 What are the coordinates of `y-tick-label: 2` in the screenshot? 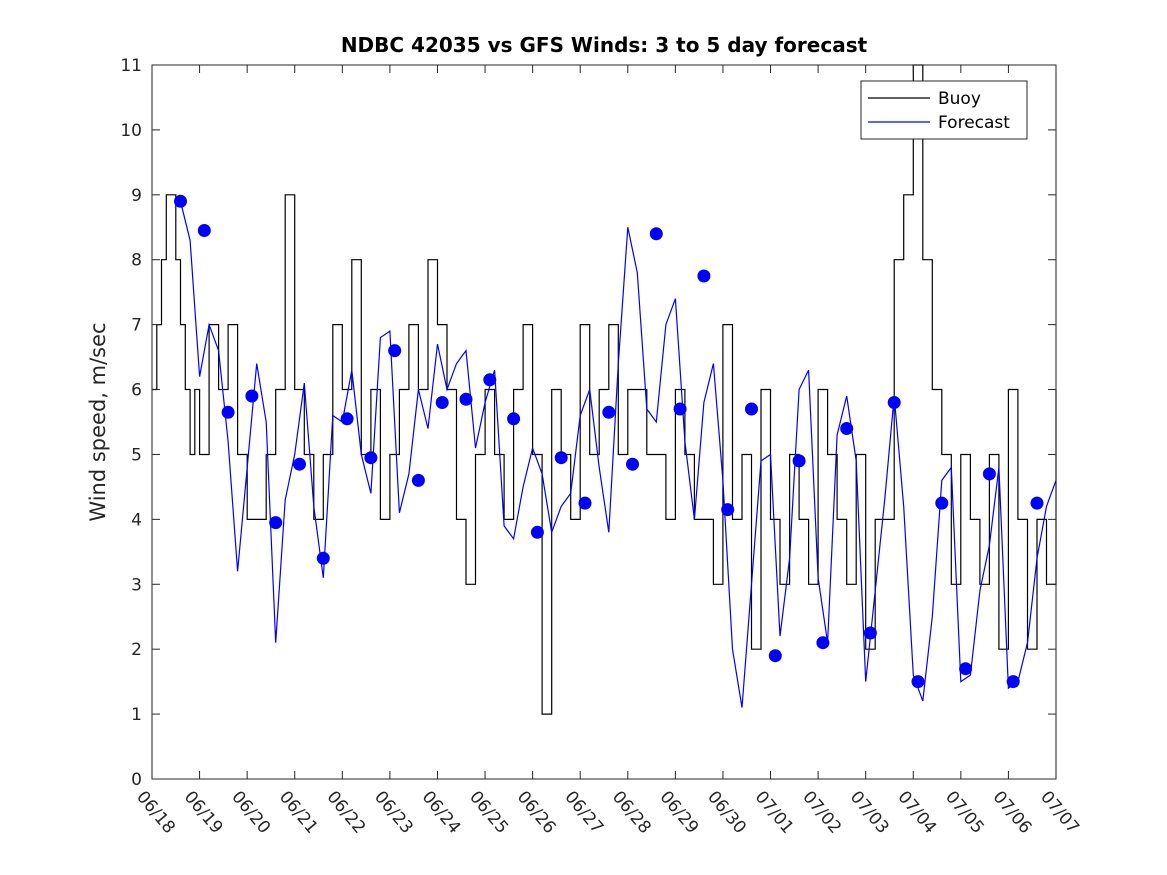 It's located at (136, 650).